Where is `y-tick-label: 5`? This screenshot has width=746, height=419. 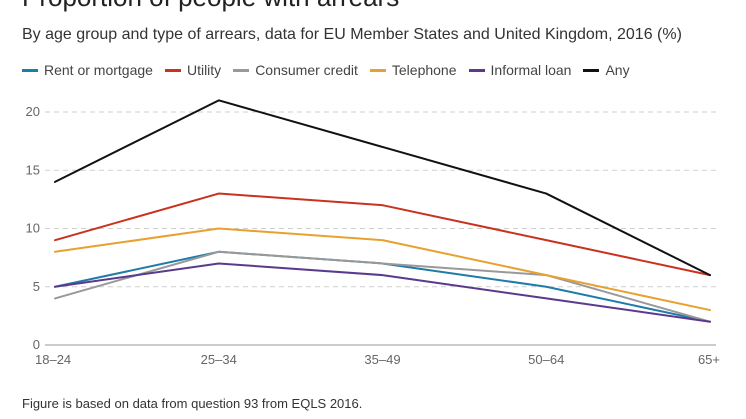
y-tick-label: 5 is located at coordinates (36, 286).